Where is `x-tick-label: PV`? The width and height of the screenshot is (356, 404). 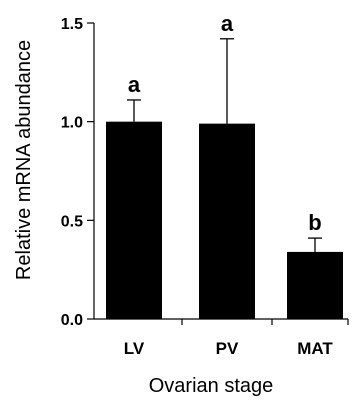
x-tick-label: PV is located at coordinates (227, 348).